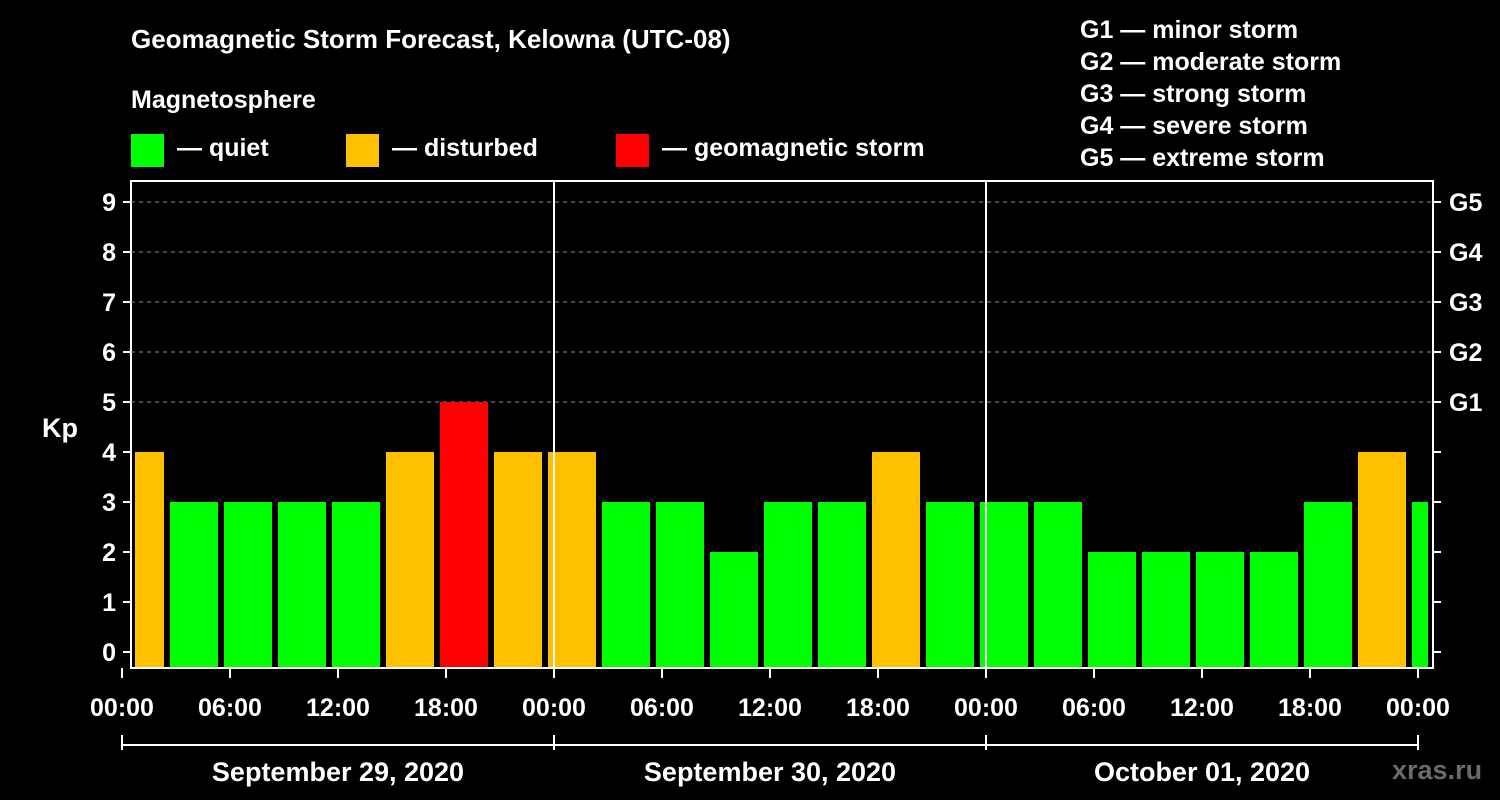 The image size is (1500, 800). What do you see at coordinates (465, 148) in the screenshot?
I see `legend-disturbed-label: — disturbed` at bounding box center [465, 148].